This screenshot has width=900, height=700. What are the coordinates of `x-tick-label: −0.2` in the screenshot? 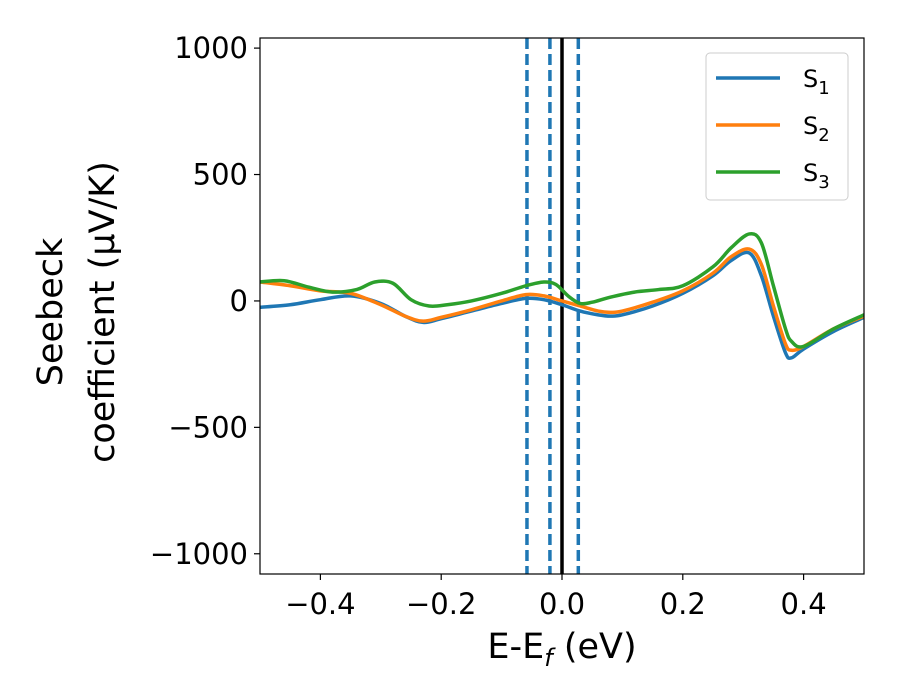 It's located at (441, 604).